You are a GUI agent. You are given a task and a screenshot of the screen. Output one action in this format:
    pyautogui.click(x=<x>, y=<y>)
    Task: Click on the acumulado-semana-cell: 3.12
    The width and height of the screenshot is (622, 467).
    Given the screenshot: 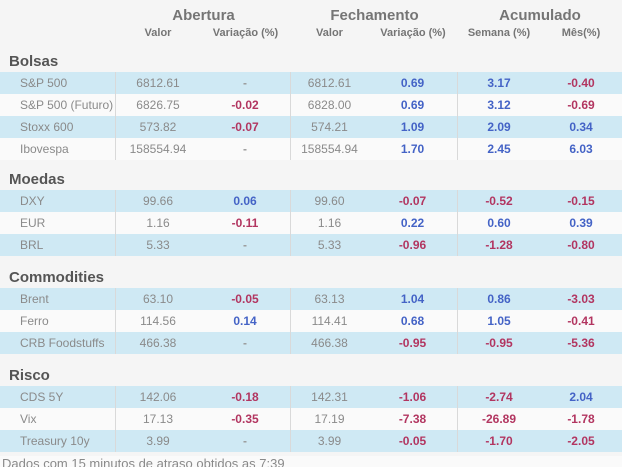 What is the action you would take?
    pyautogui.click(x=499, y=105)
    